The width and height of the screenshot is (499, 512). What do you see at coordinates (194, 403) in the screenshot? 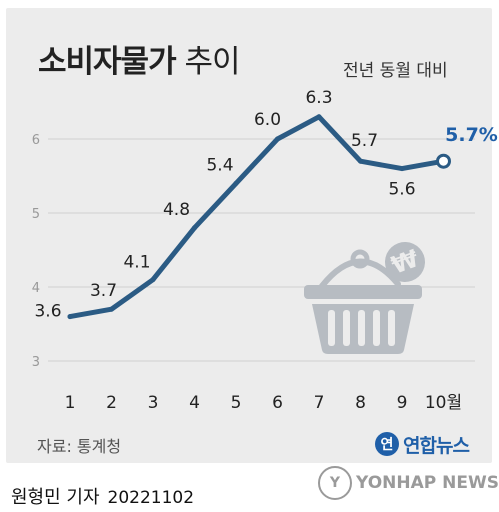
I see `x-tick-label: 4` at bounding box center [194, 403].